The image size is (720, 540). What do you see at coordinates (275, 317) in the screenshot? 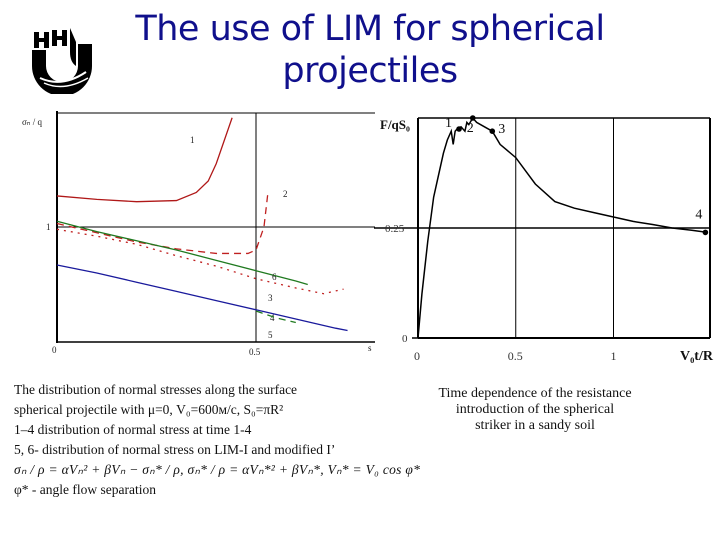
I see `series-5-line` at bounding box center [275, 317].